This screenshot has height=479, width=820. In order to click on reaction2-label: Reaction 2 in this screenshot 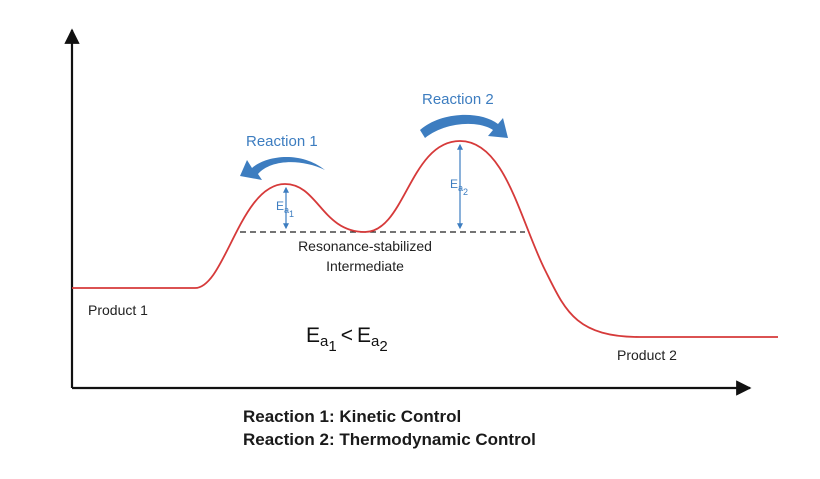, I will do `click(458, 99)`.